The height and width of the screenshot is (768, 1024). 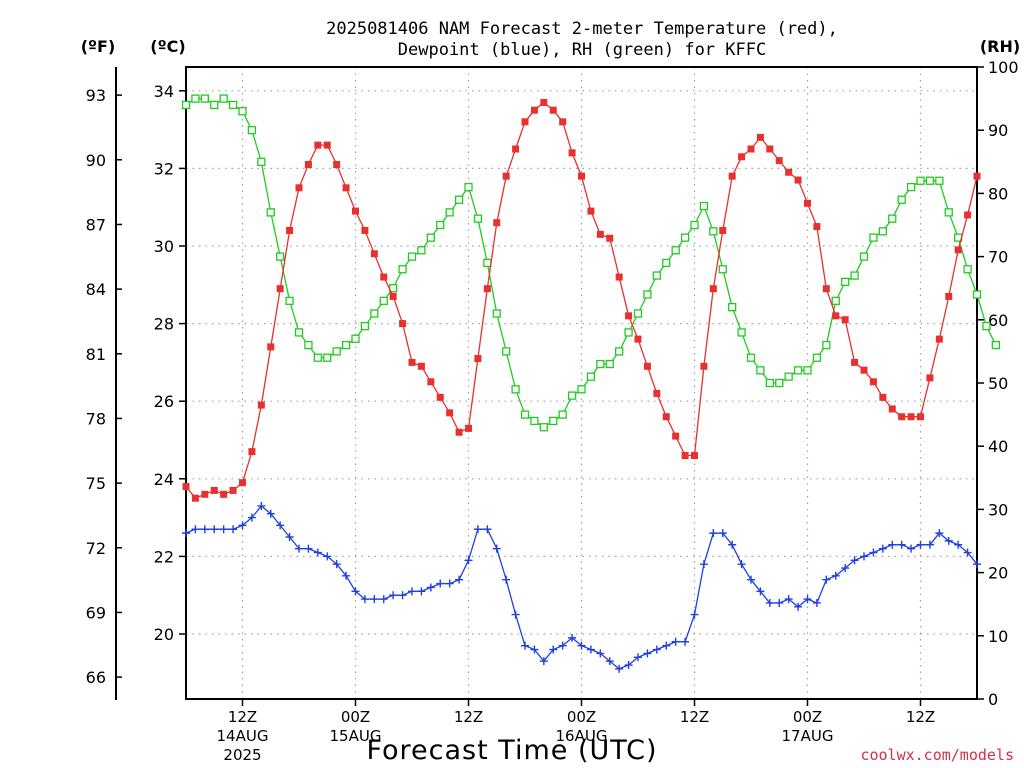 What do you see at coordinates (96, 418) in the screenshot?
I see `fahrenheit-tick-label-78: 78` at bounding box center [96, 418].